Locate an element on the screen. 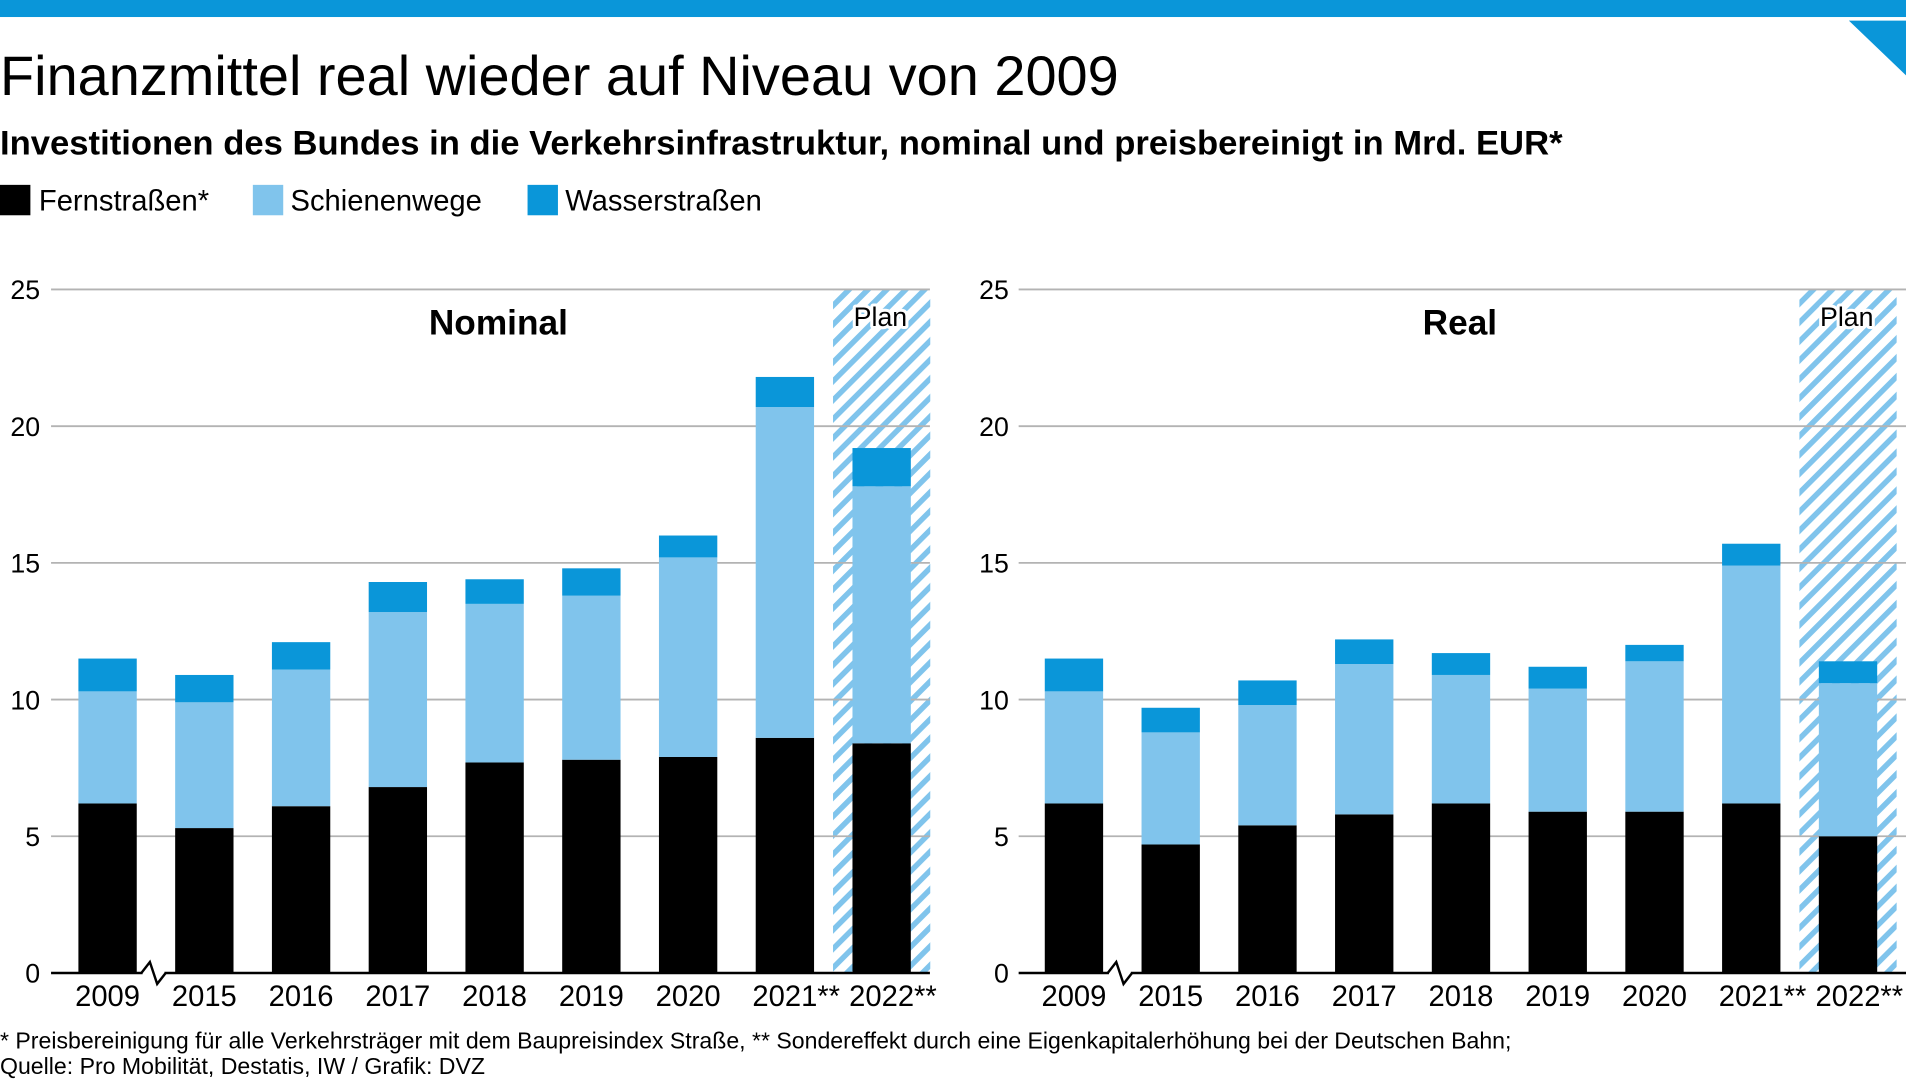 The height and width of the screenshot is (1080, 1906). x-tick-label-real-2022: 2022** is located at coordinates (1860, 997).